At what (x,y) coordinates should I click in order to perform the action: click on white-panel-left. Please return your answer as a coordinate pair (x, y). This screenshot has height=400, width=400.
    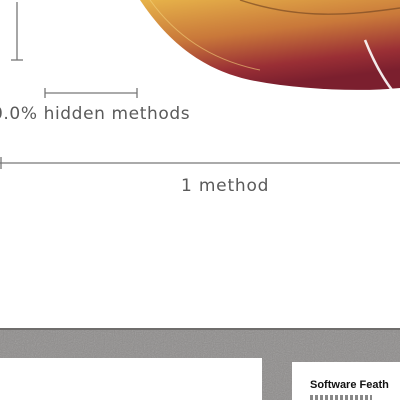
    Looking at the image, I should click on (131, 379).